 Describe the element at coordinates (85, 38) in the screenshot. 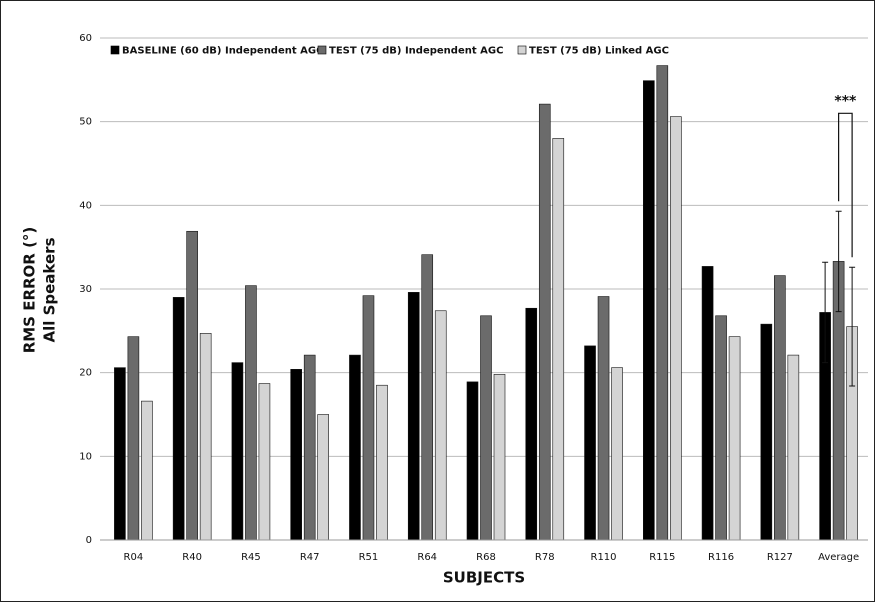

I see `y-tick-label: 60` at that location.